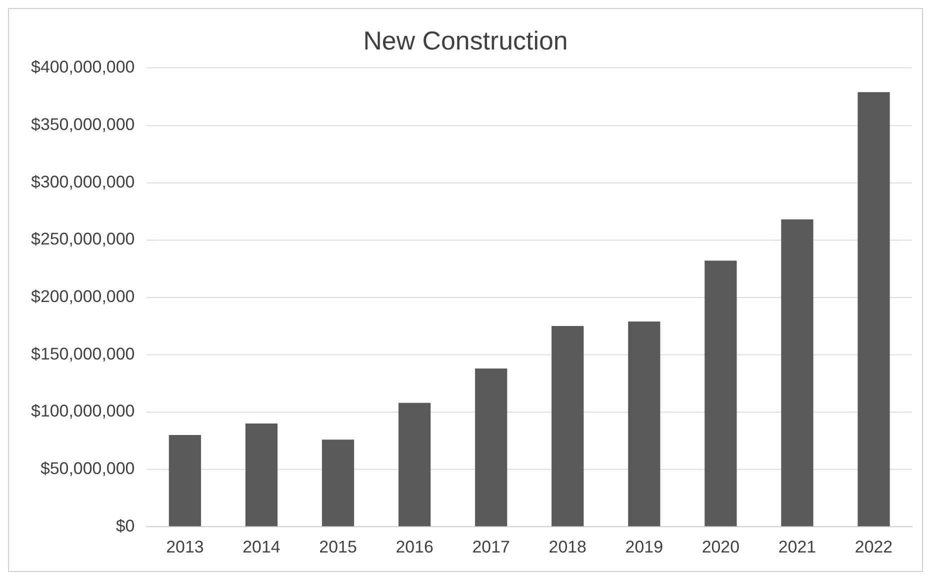  Describe the element at coordinates (83, 239) in the screenshot. I see `y-tick-label: $250,000,000` at that location.